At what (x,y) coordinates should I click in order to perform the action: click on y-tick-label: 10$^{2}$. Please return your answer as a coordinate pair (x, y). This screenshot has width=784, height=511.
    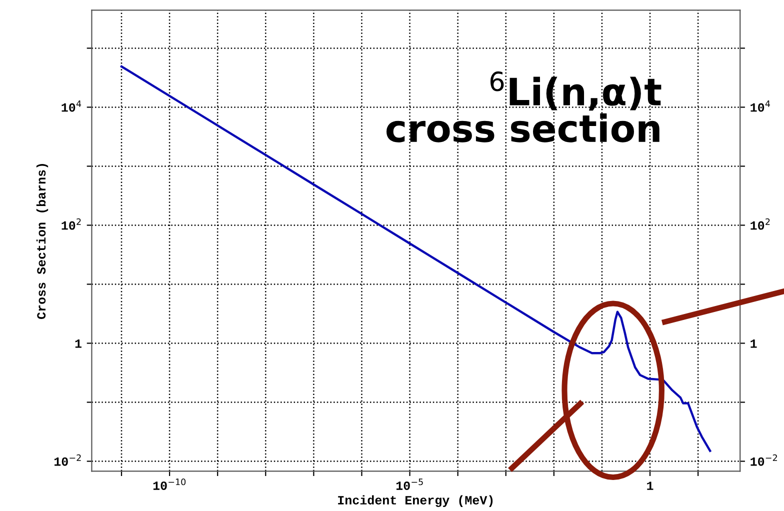
    Looking at the image, I should click on (71, 224).